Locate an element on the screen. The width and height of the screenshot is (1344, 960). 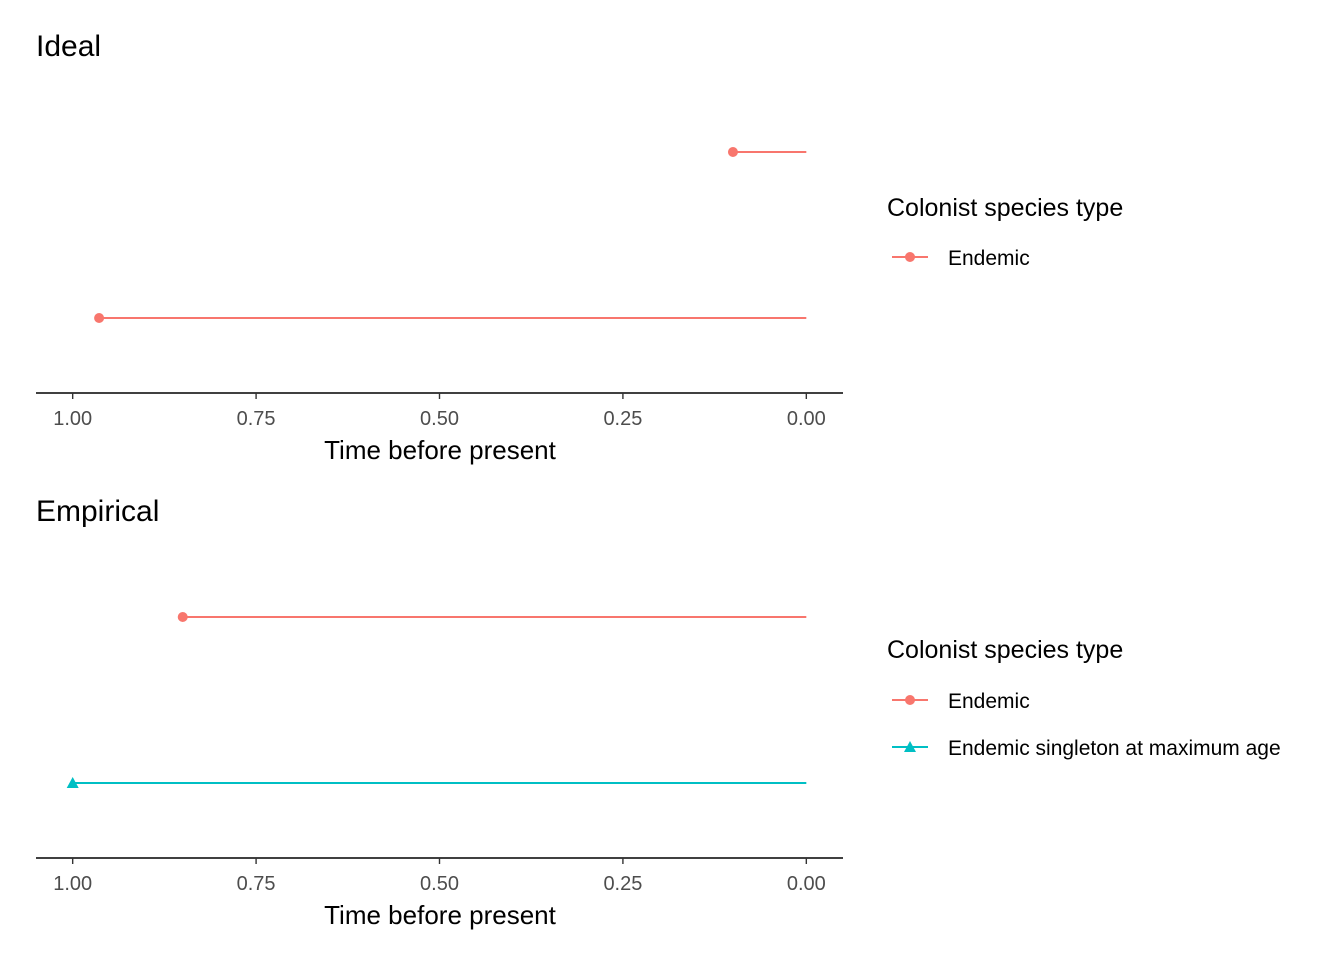
panel-title: Empirical is located at coordinates (97, 511).